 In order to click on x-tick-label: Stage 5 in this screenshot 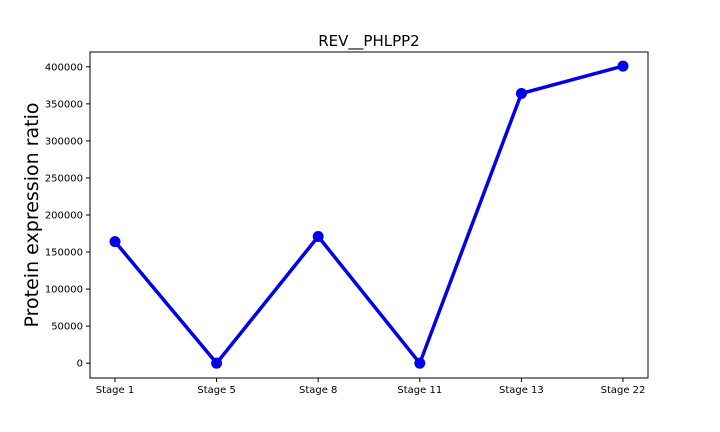, I will do `click(216, 390)`.